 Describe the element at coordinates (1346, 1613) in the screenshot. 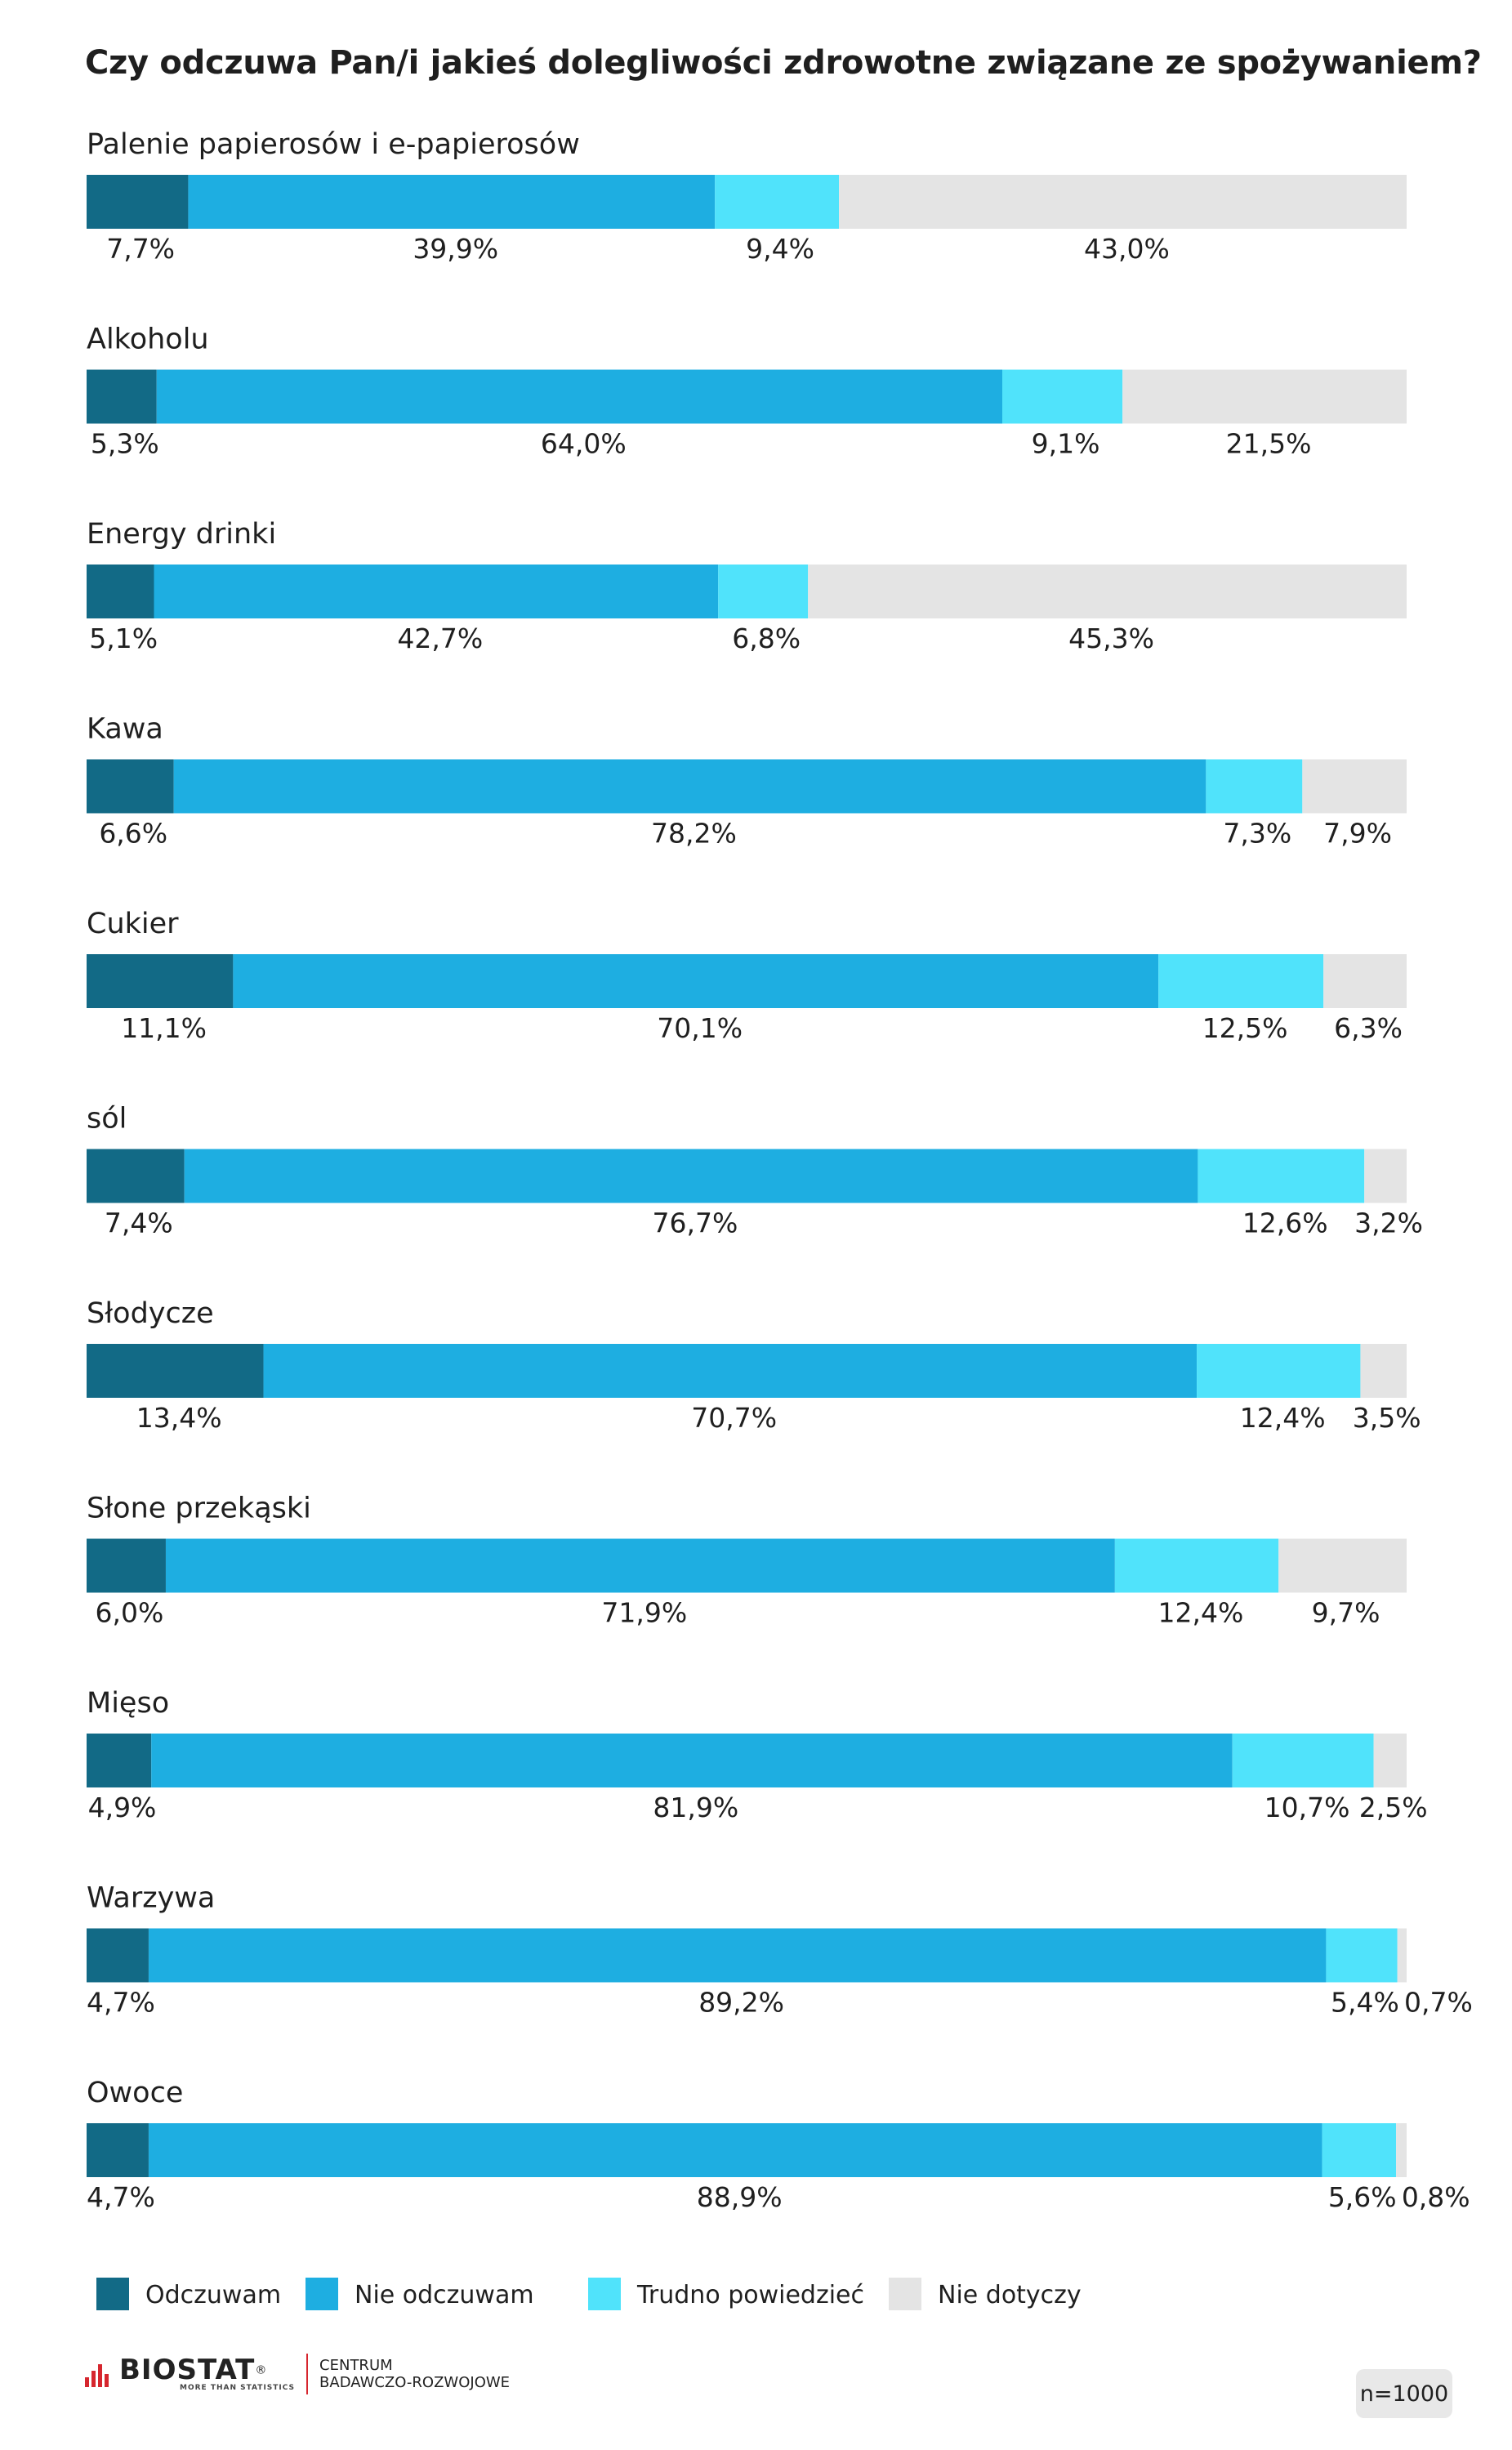

I see `value-label: 9,7%` at that location.